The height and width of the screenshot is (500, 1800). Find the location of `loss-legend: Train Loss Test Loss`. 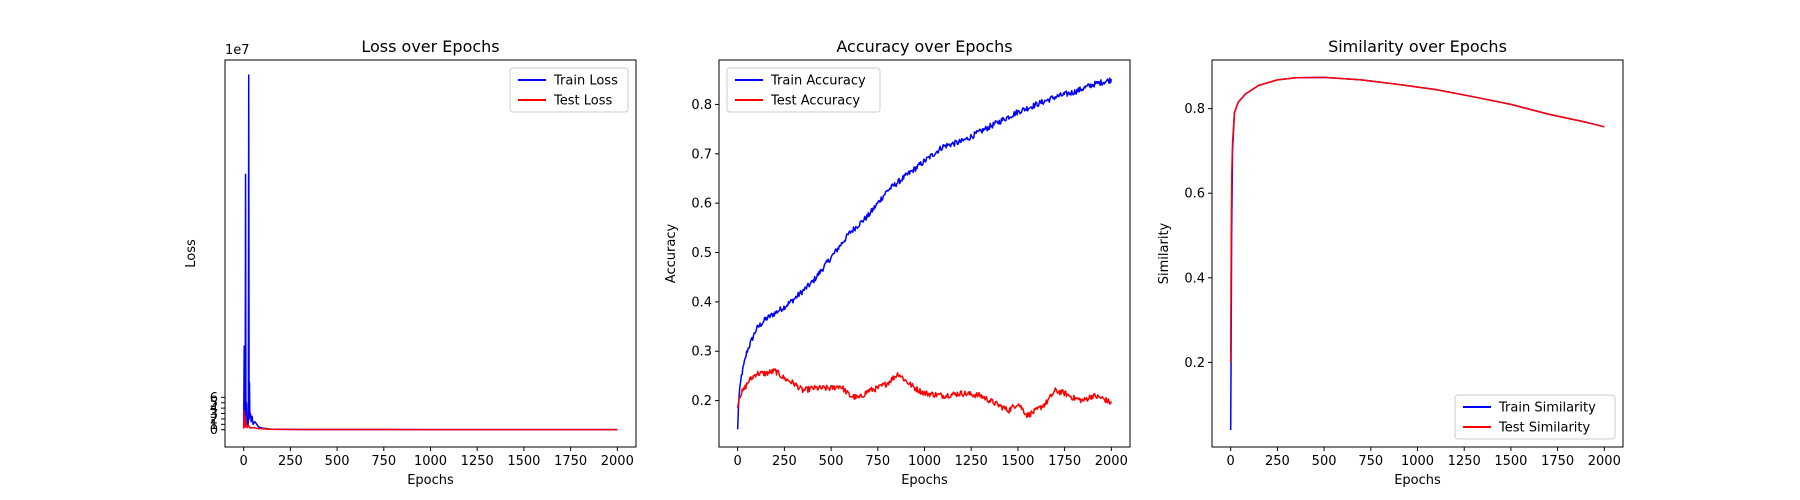

loss-legend: Train Loss Test Loss is located at coordinates (569, 90).